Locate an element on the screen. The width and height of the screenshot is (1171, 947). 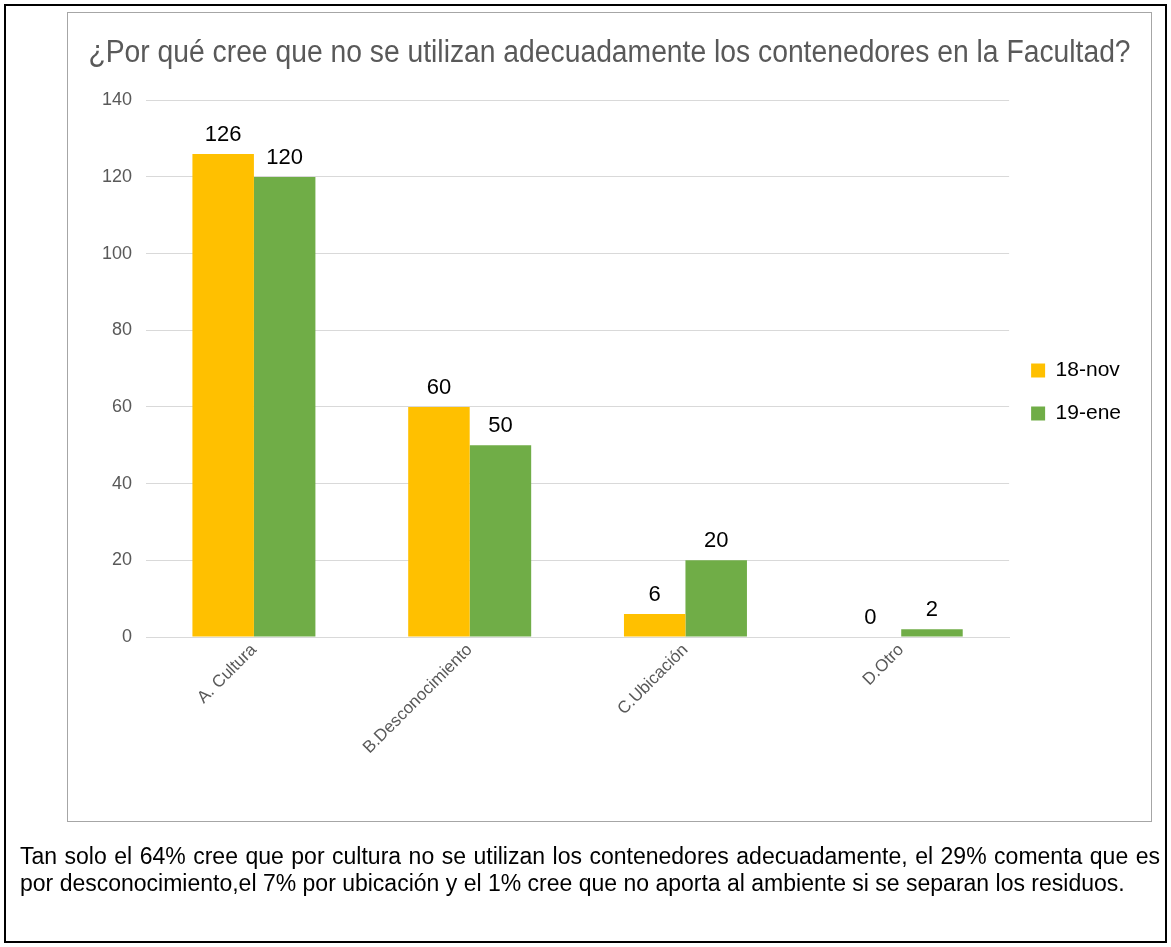
y-tick-label: 20 is located at coordinates (122, 559).